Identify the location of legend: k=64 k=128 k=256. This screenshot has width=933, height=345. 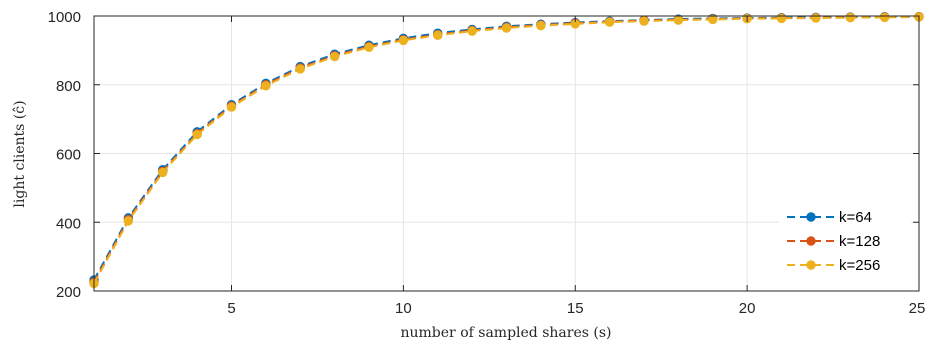
(845, 242).